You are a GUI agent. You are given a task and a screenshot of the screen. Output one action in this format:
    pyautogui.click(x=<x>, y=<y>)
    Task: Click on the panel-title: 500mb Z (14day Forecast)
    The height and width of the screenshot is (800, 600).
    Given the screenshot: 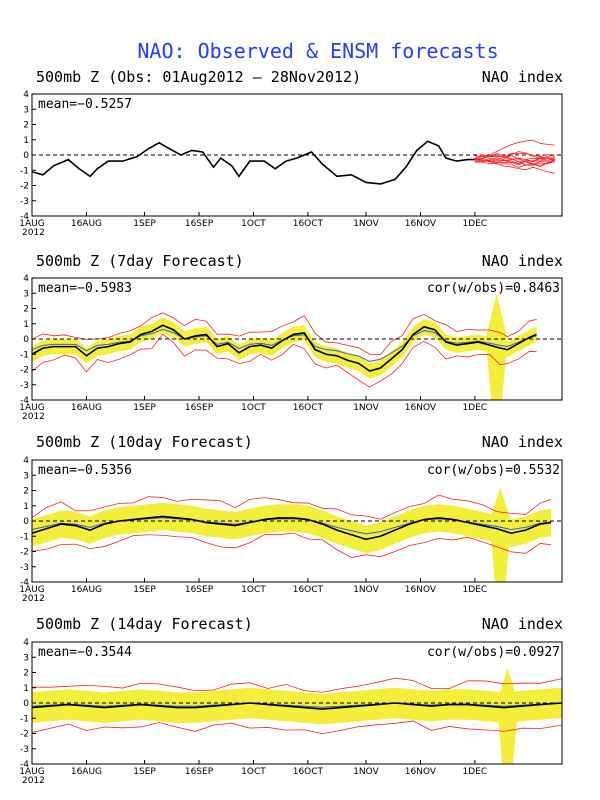 What is the action you would take?
    pyautogui.click(x=144, y=624)
    